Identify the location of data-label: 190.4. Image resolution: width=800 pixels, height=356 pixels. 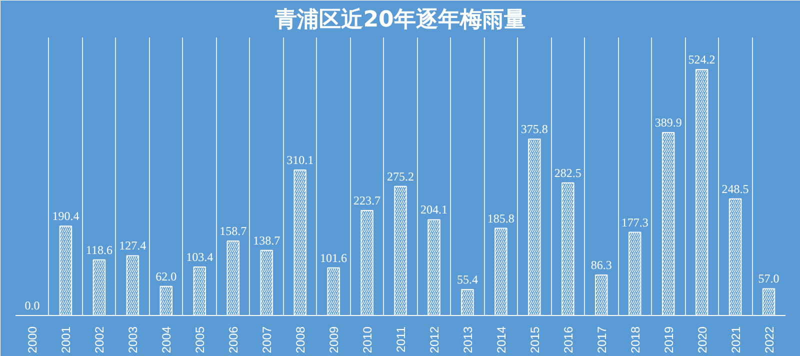
(66, 216).